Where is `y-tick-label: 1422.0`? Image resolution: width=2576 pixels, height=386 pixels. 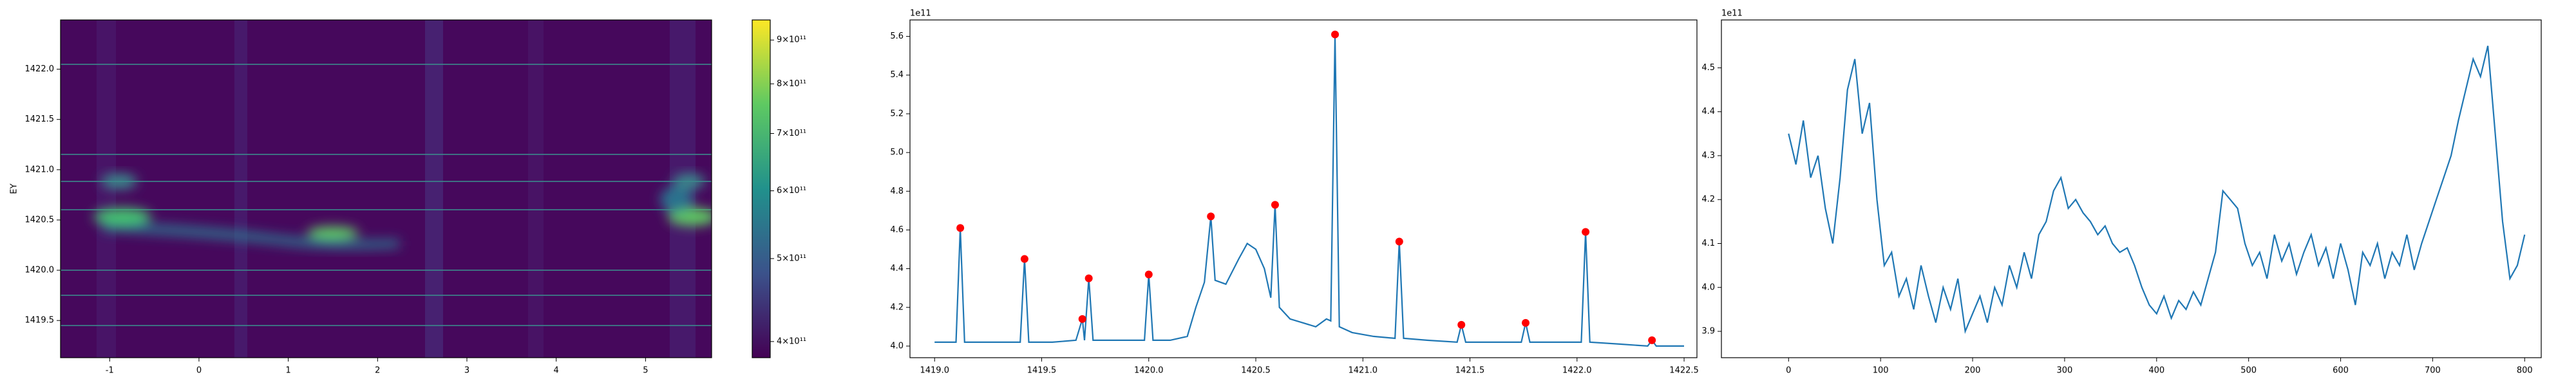 y-tick-label: 1422.0 is located at coordinates (40, 69).